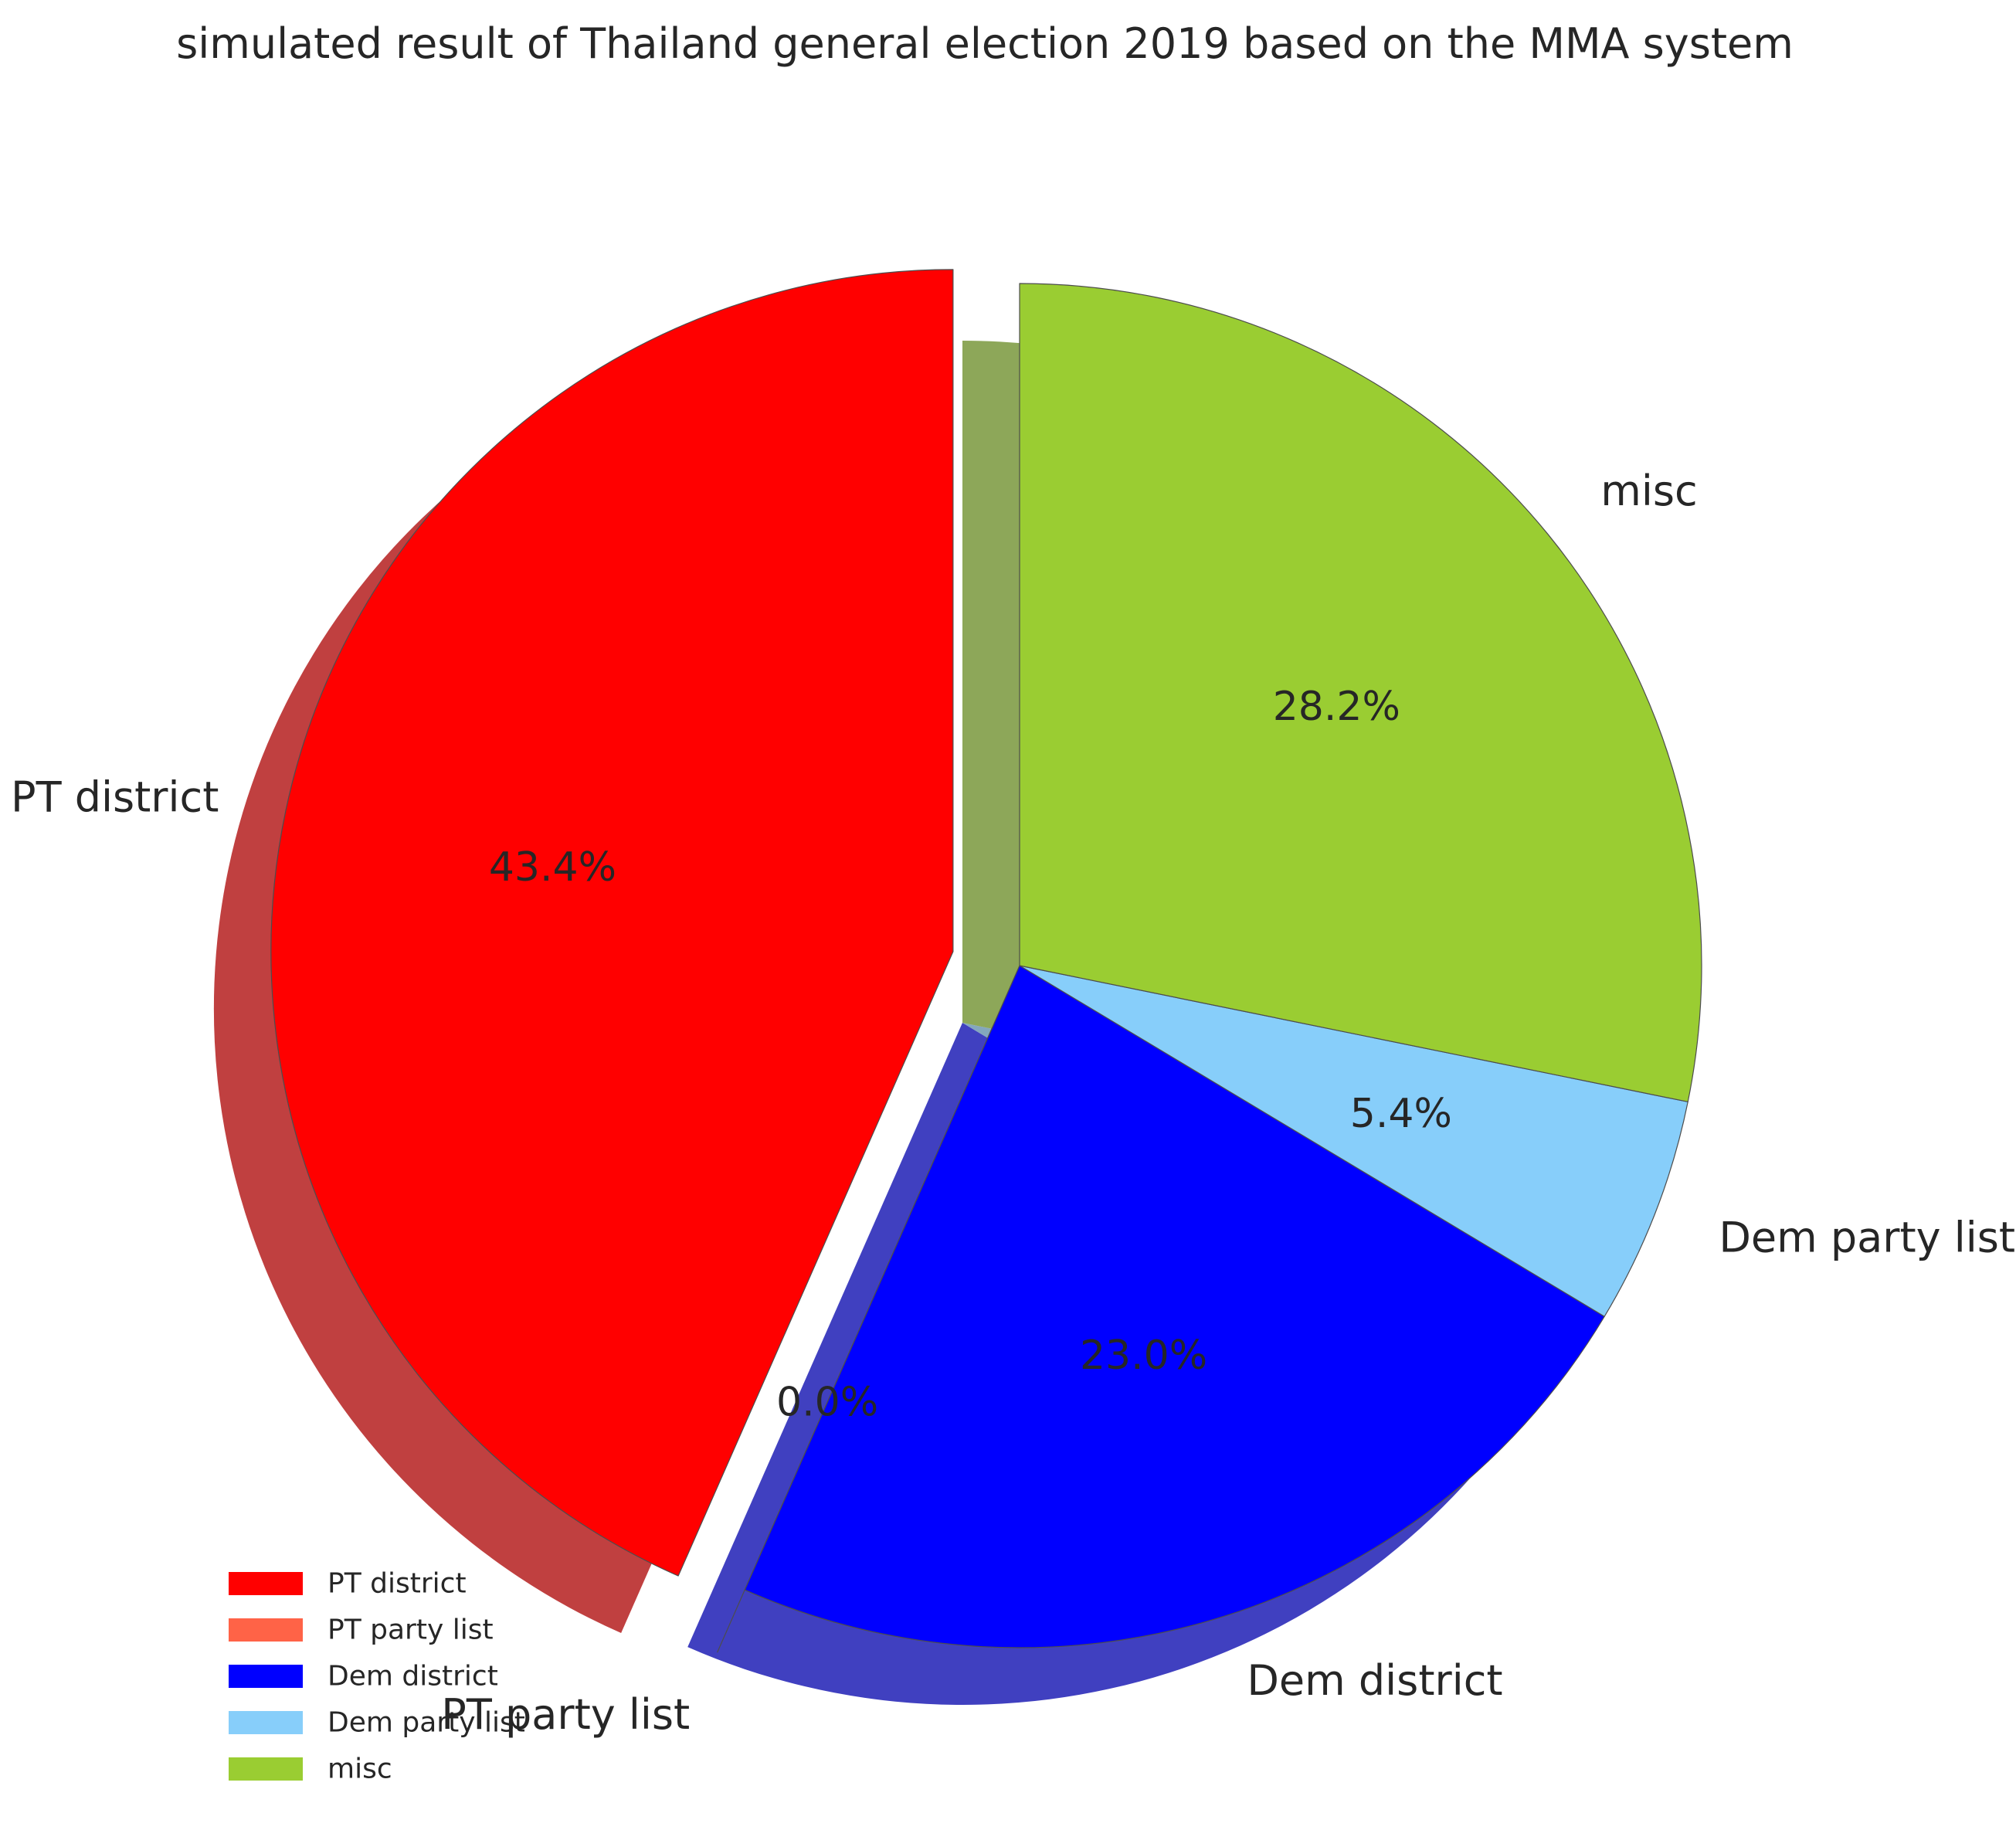 The image size is (2016, 1830). What do you see at coordinates (266, 1769) in the screenshot?
I see `legend-swatch-misc` at bounding box center [266, 1769].